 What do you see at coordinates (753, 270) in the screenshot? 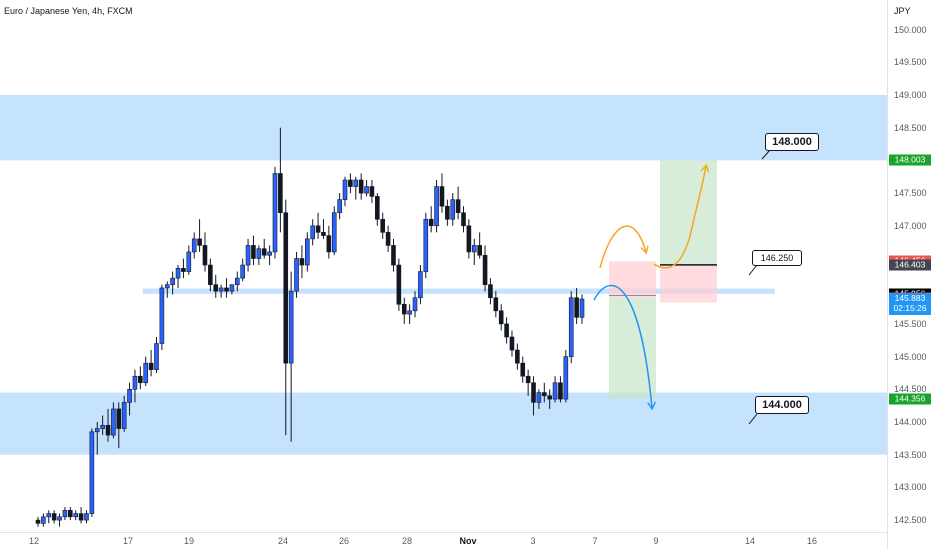
I see `callout-pointer` at bounding box center [753, 270].